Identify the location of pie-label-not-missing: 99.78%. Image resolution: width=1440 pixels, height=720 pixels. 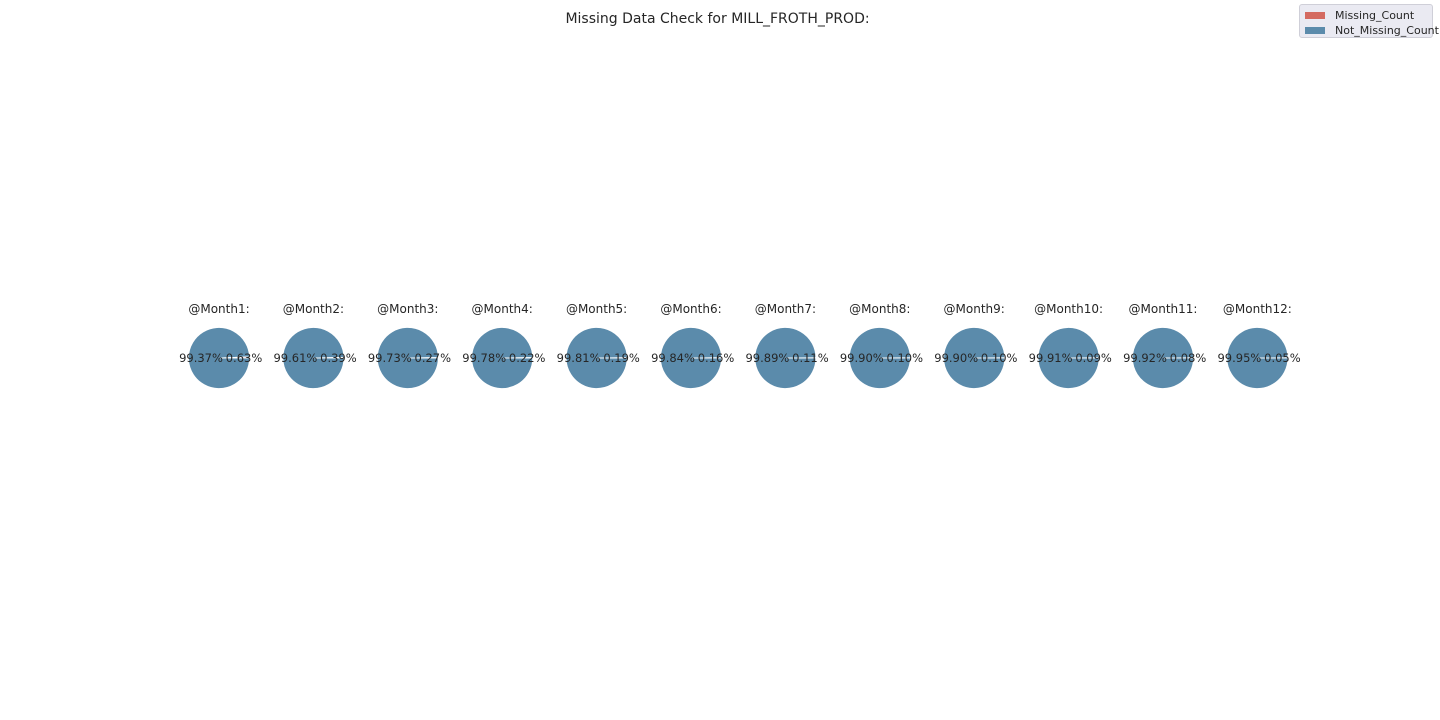
(484, 358).